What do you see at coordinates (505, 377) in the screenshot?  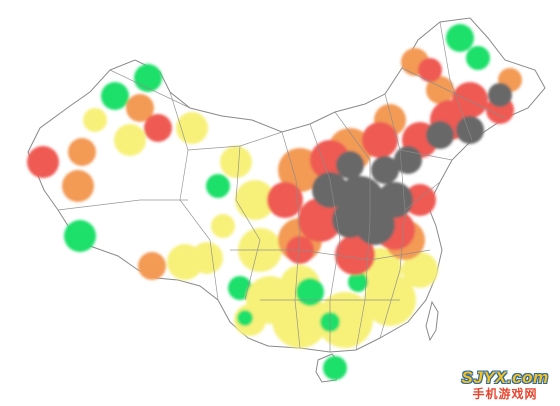 I see `watermark-site-text: SJYX.com` at bounding box center [505, 377].